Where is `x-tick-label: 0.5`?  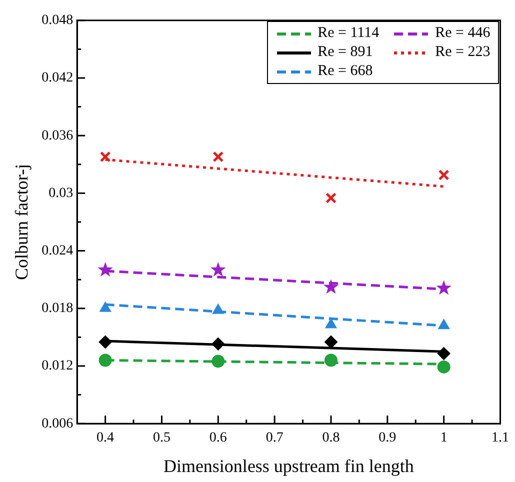
x-tick-label: 0.5 is located at coordinates (161, 438).